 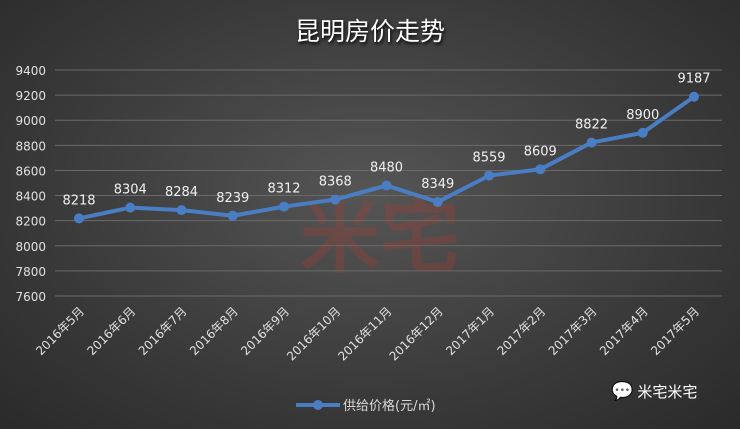 What do you see at coordinates (318, 404) in the screenshot?
I see `legend-marker` at bounding box center [318, 404].